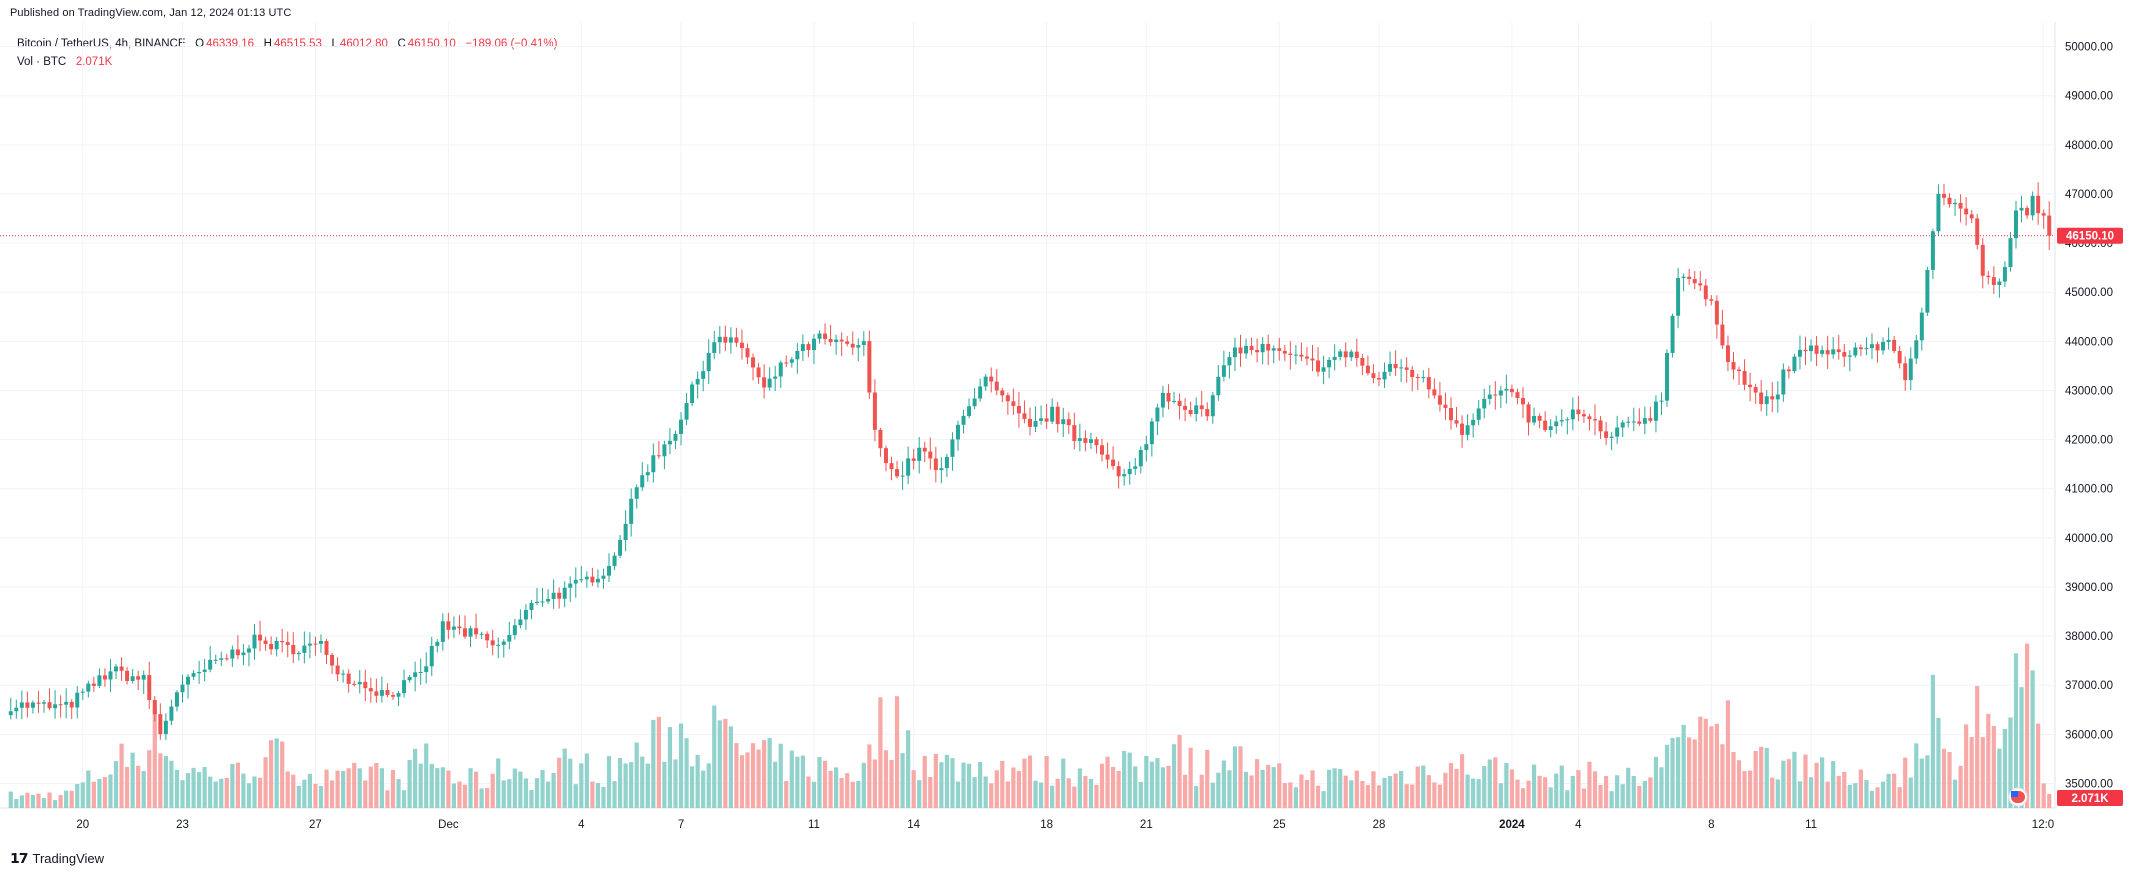  I want to click on y-tick-label: 37000.00, so click(2089, 686).